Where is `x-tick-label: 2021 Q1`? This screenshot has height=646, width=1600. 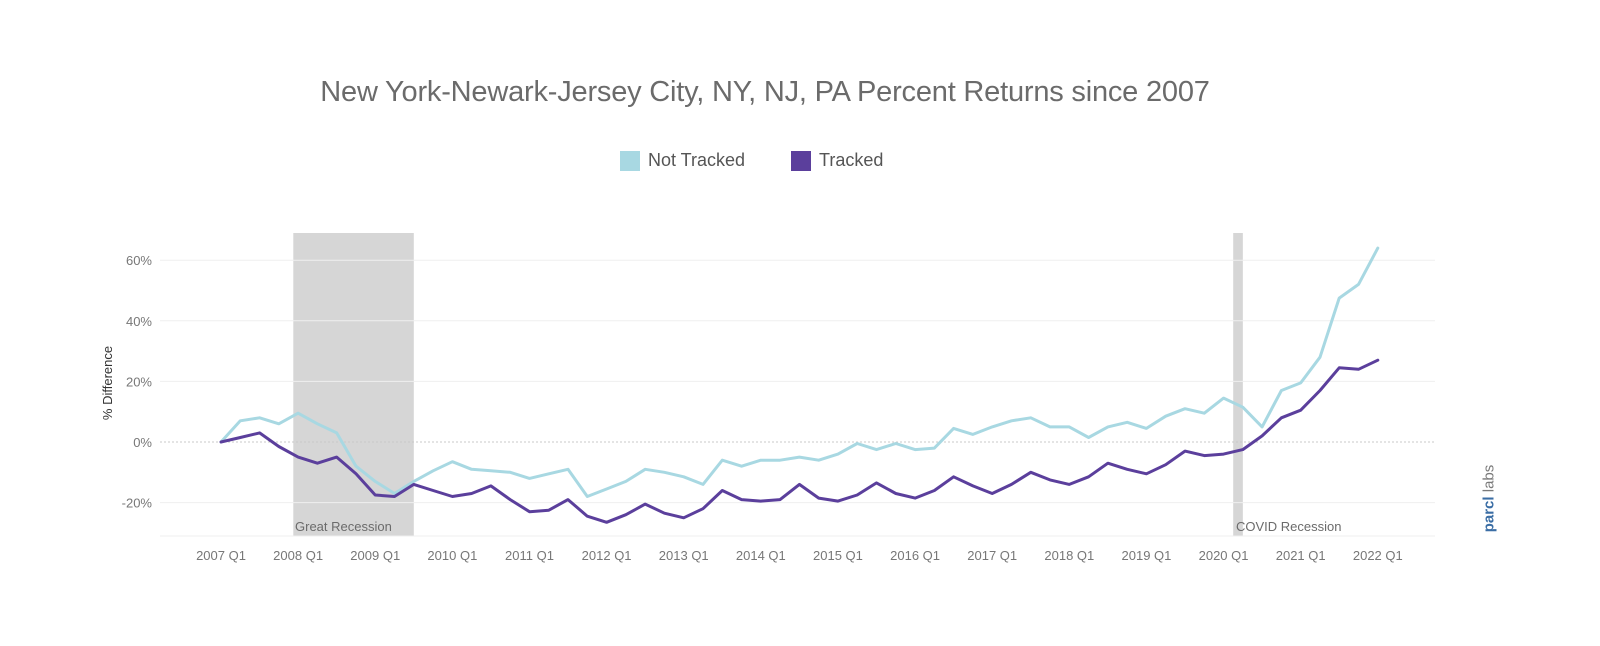
x-tick-label: 2021 Q1 is located at coordinates (1301, 555).